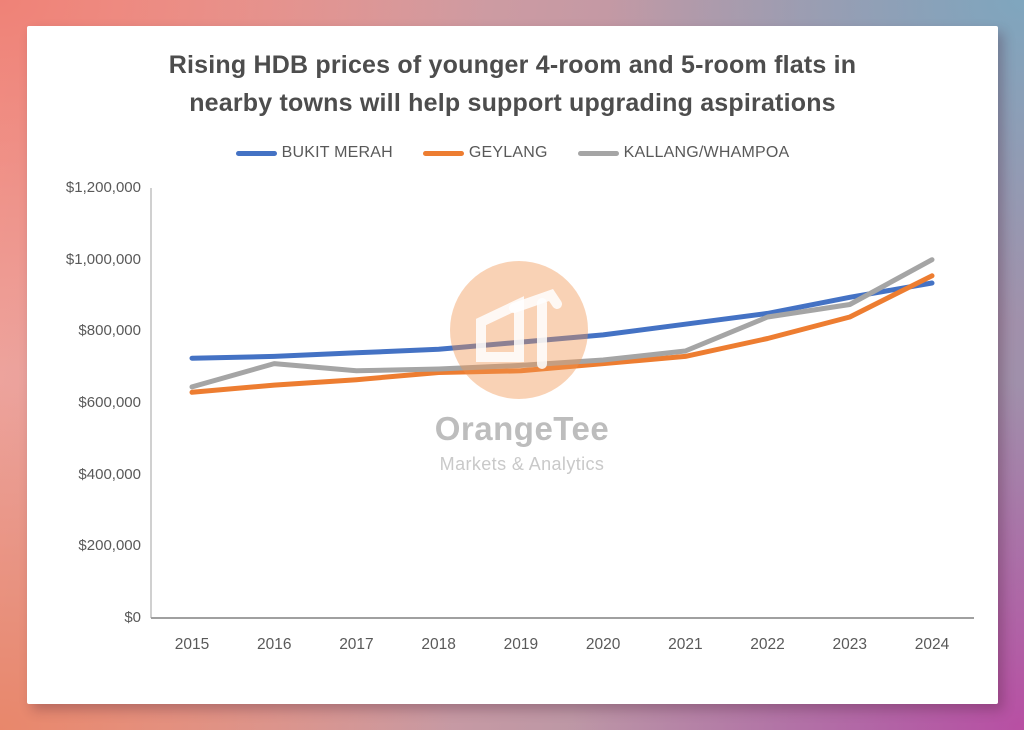 The image size is (1024, 730). What do you see at coordinates (109, 546) in the screenshot?
I see `y-tick-label: $200,000` at bounding box center [109, 546].